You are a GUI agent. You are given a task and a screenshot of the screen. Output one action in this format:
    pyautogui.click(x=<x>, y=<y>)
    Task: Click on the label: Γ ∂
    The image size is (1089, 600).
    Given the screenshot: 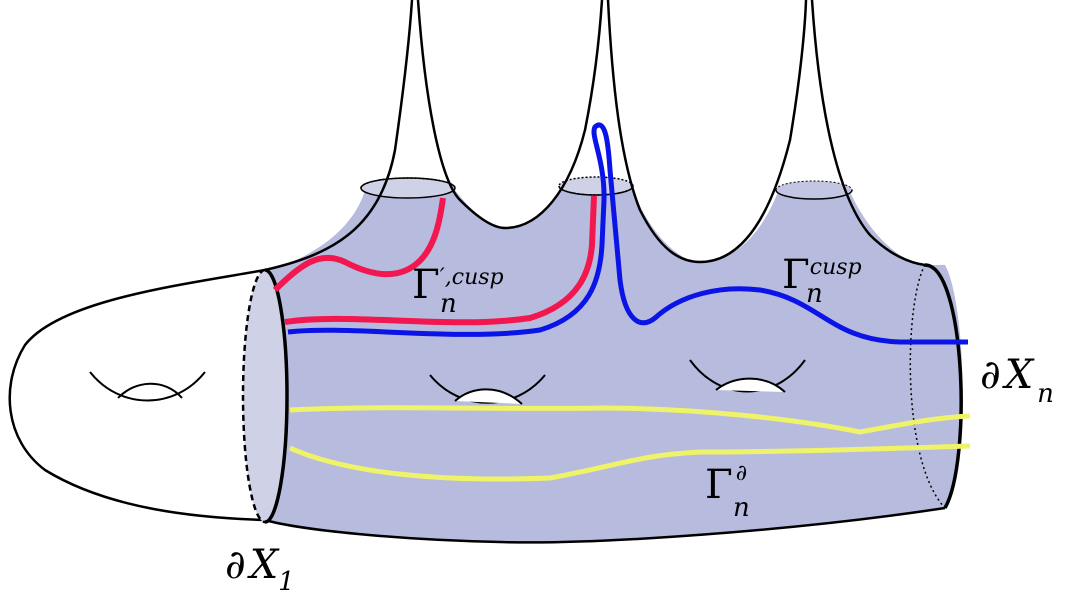 What is the action you would take?
    pyautogui.click(x=726, y=484)
    